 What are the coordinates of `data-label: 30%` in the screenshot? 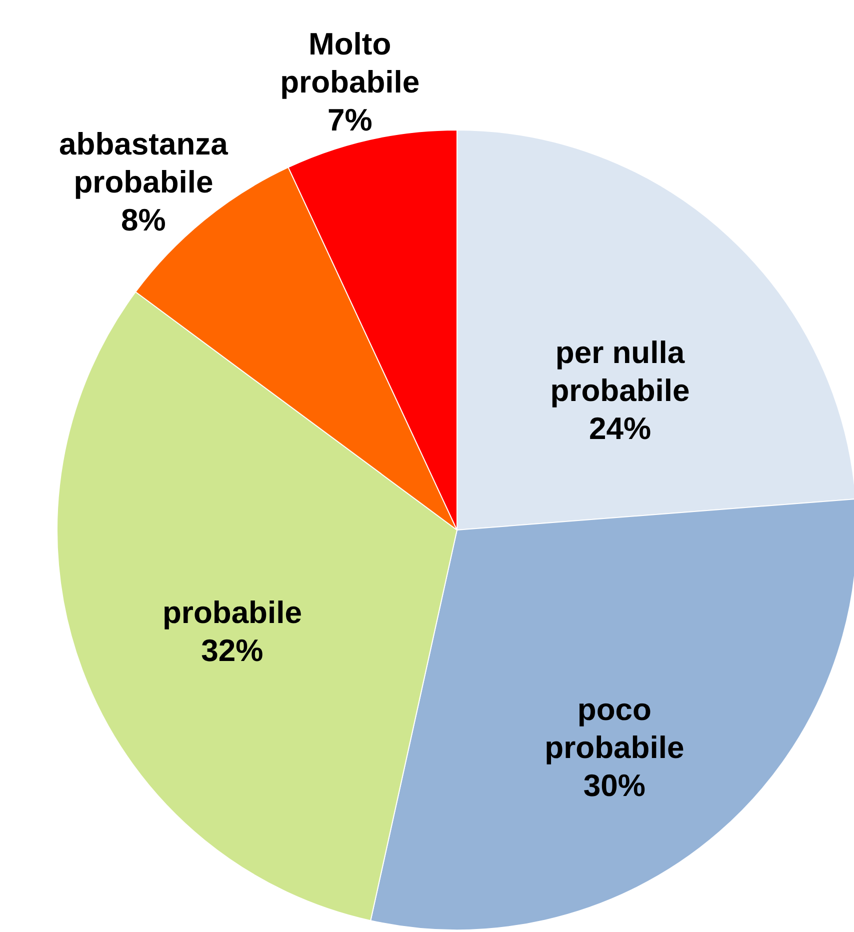 It's located at (614, 786).